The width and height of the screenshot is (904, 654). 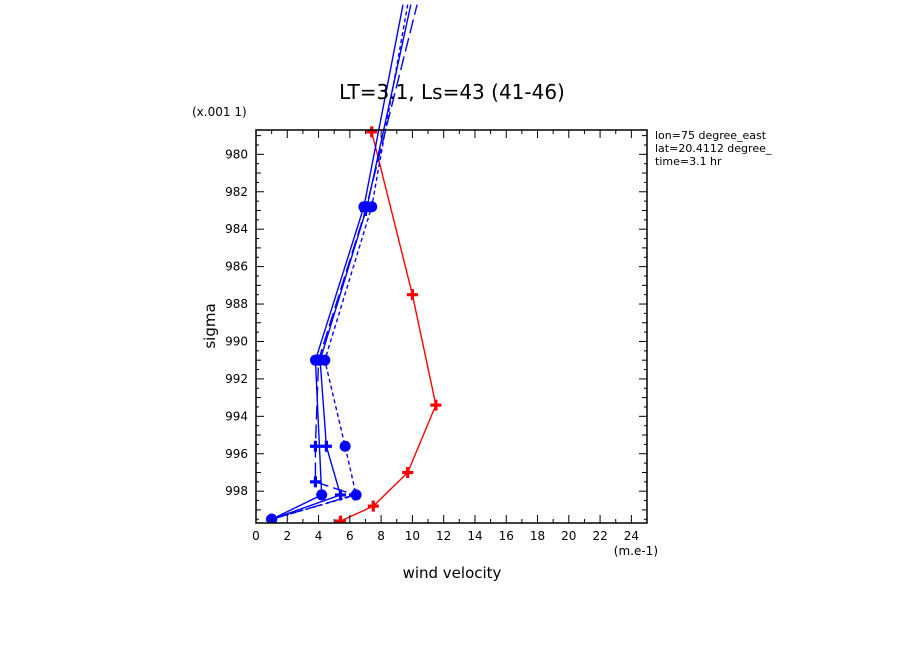 I want to click on x-tick-label: 0, so click(x=256, y=536).